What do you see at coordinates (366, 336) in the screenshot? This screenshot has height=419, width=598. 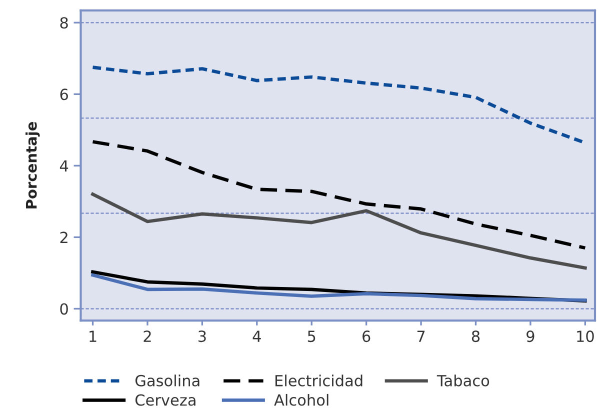 I see `x-tick-label: 6` at bounding box center [366, 336].